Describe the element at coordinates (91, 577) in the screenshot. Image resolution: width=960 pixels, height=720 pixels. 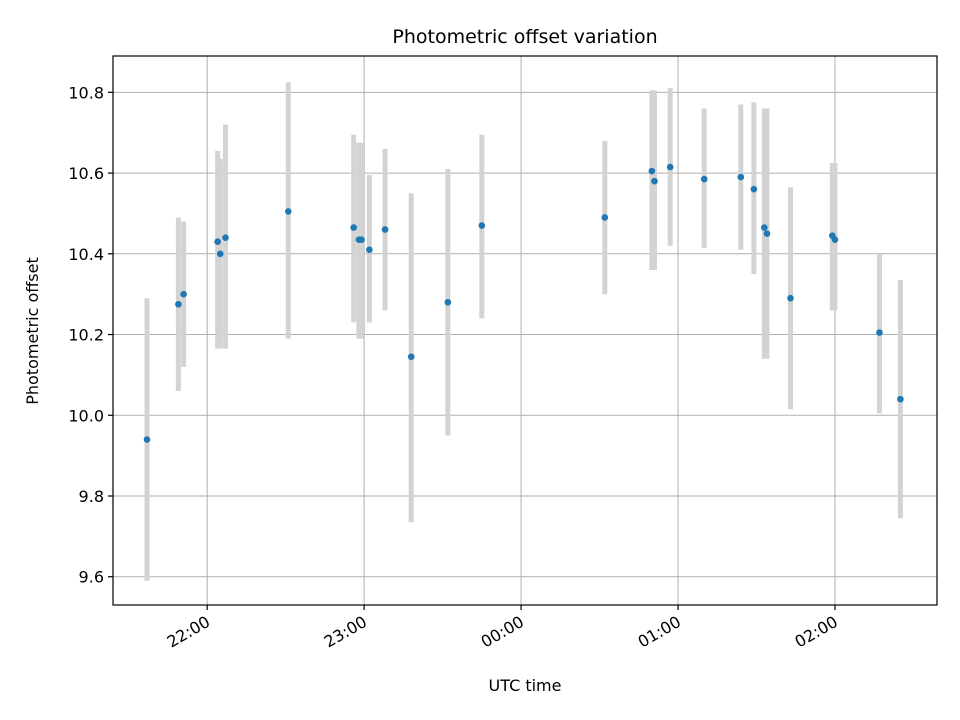
I see `y-tick-label: 9.6` at that location.